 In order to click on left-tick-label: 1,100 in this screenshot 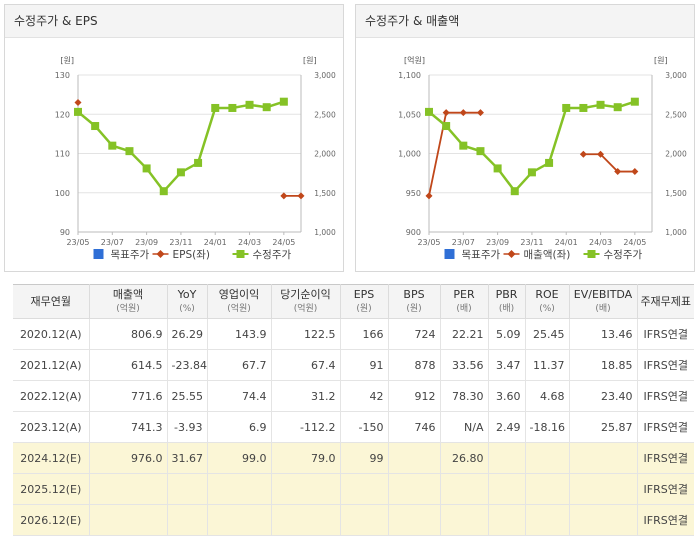, I will do `click(409, 75)`.